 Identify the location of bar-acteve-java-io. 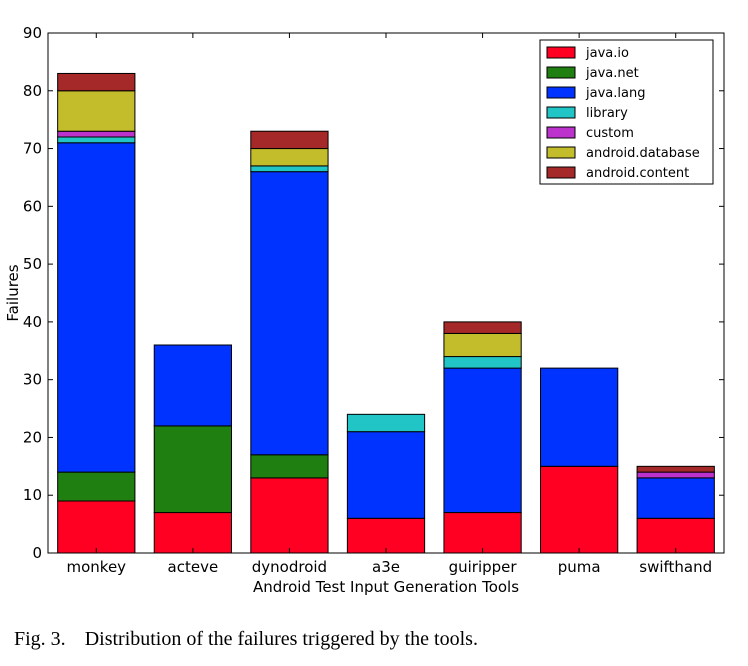
(192, 533).